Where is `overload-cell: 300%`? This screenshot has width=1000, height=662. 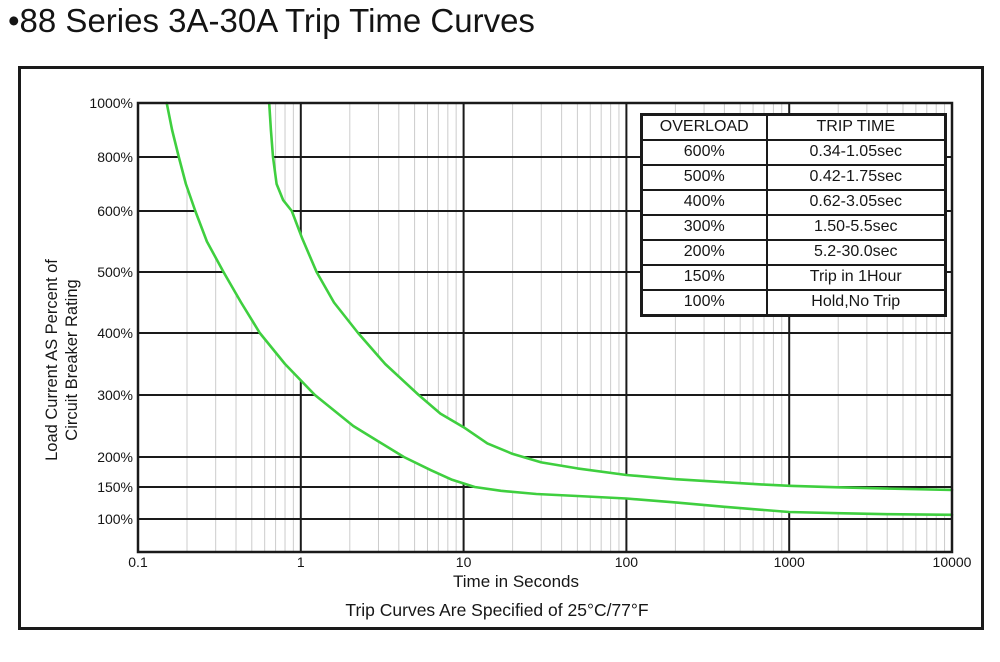
overload-cell: 300% is located at coordinates (704, 227).